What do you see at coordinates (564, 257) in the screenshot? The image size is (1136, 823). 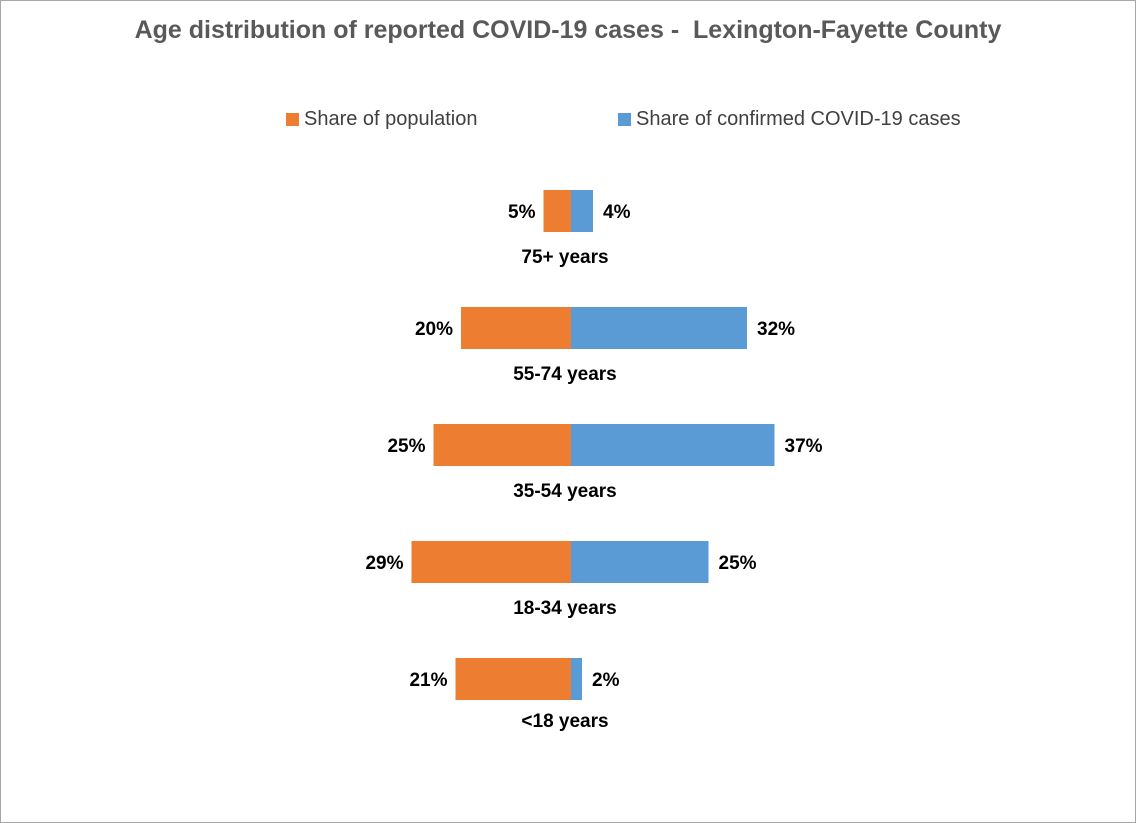 I see `category-label: 75+ years` at bounding box center [564, 257].